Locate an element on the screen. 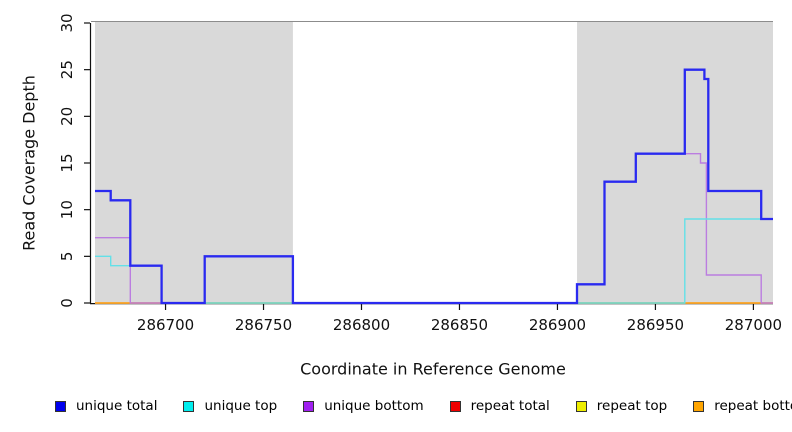  legend-item-repeat-top: repeat top is located at coordinates (621, 406).